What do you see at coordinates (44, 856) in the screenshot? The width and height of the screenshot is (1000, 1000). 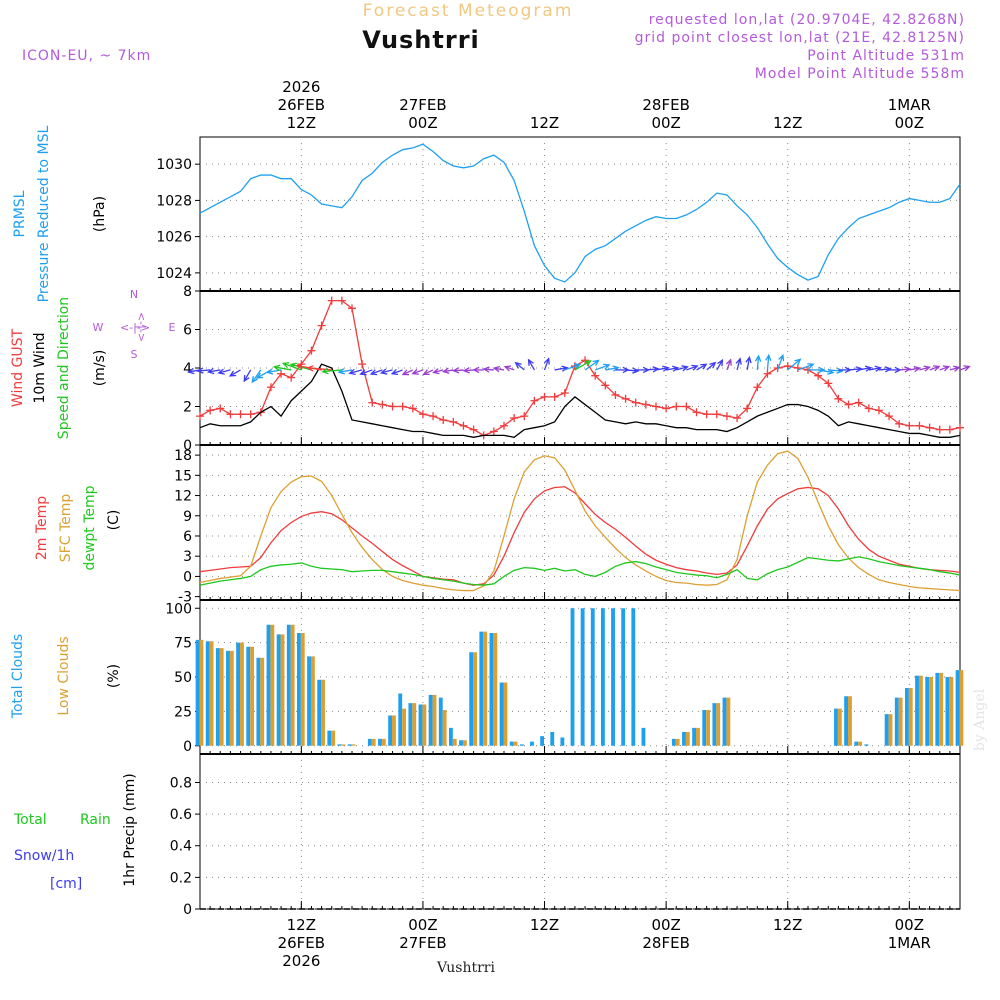 I see `snow-label: Snow/1h` at bounding box center [44, 856].